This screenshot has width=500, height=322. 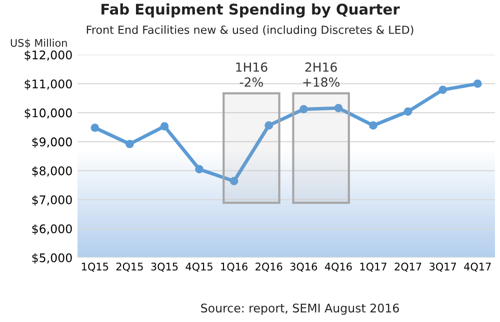 I want to click on x-tick-label: 3Q16, so click(x=304, y=267).